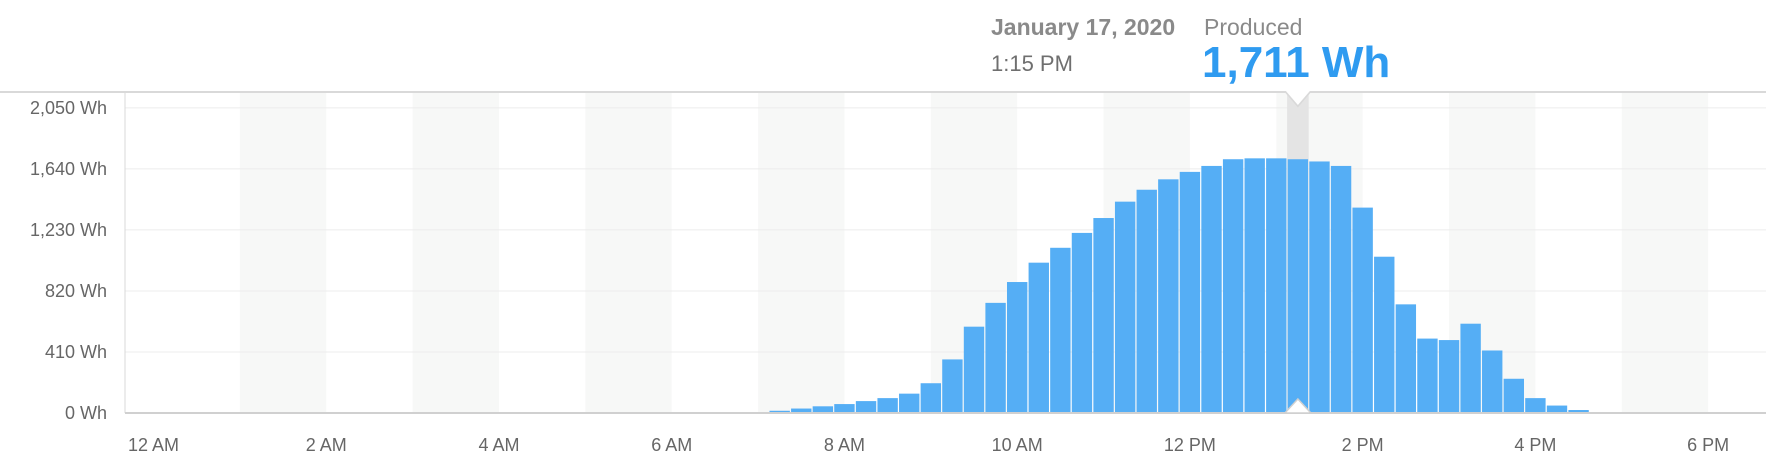 This screenshot has width=1766, height=466. Describe the element at coordinates (1190, 445) in the screenshot. I see `x-tick-label: 12 PM` at that location.